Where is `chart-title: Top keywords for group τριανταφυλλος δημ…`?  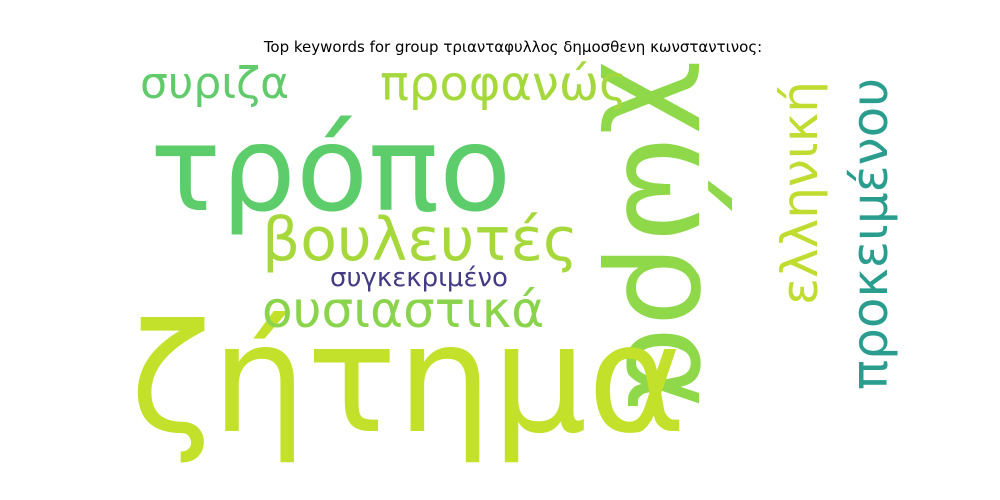
chart-title: Top keywords for group τριανταφυλλος δημ… is located at coordinates (513, 47).